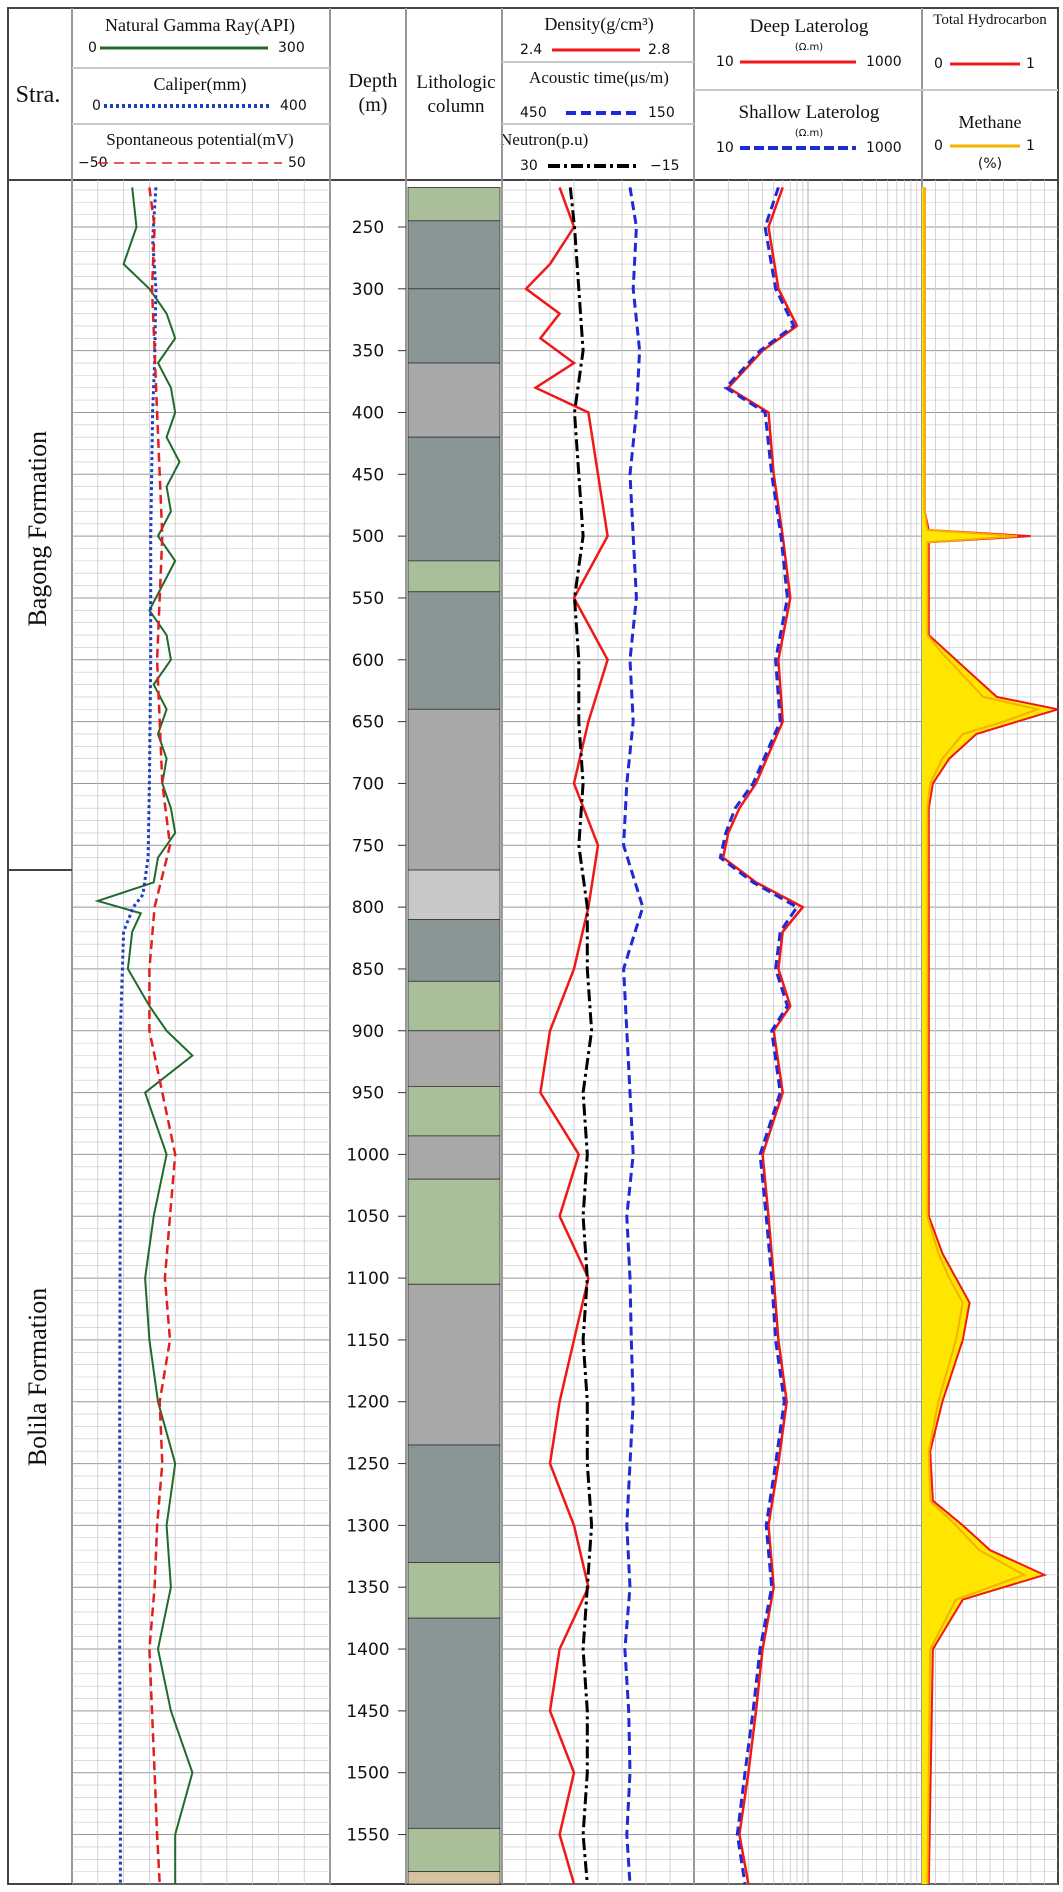  Describe the element at coordinates (368, 908) in the screenshot. I see `depth-tick-label: 800` at that location.